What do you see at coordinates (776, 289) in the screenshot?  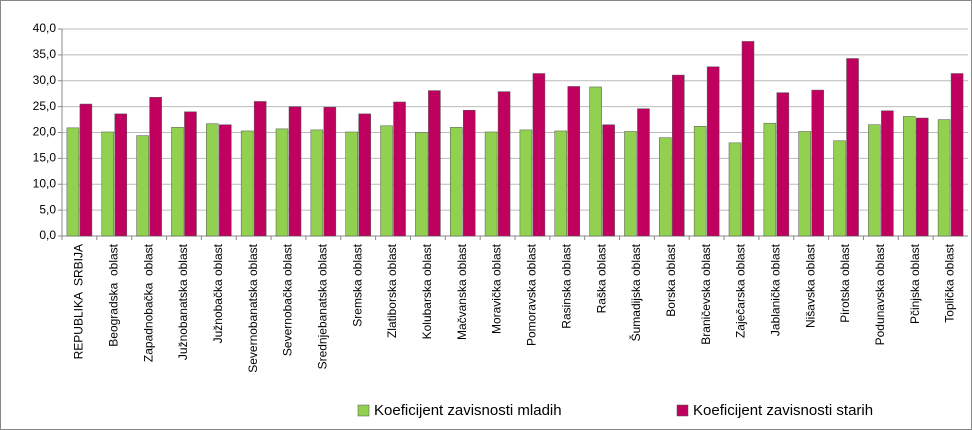 I see `x-tick-label: Jablanička oblast` at bounding box center [776, 289].